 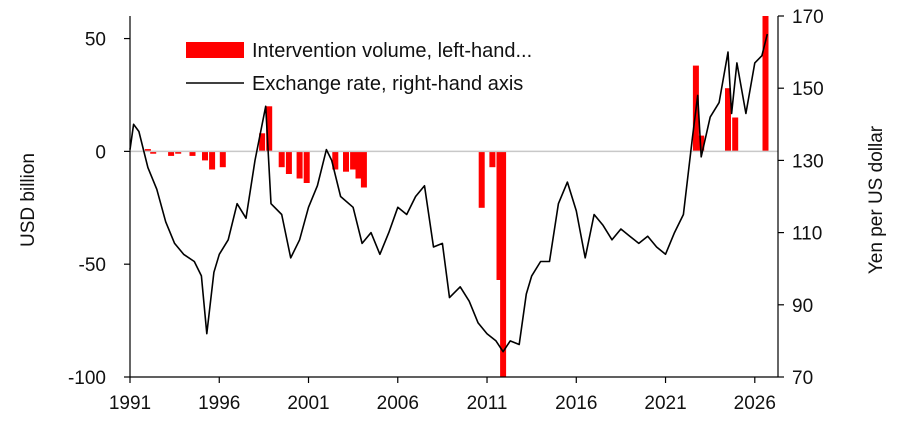 What do you see at coordinates (487, 403) in the screenshot?
I see `x-tick-label: 2011` at bounding box center [487, 403].